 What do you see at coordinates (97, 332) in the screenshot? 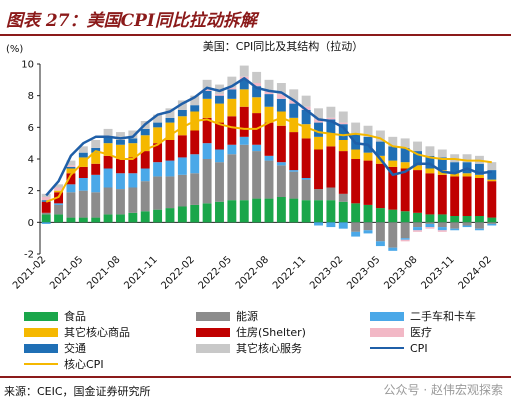
I see `legend-label: 其它核心商品` at bounding box center [97, 332].